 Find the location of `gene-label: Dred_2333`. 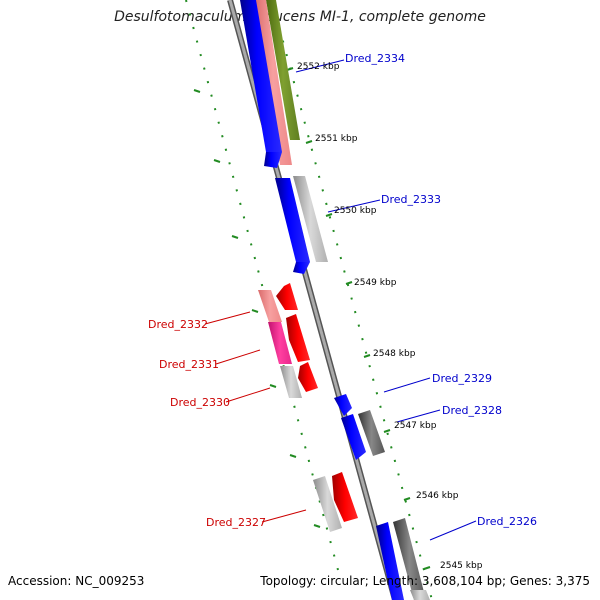

gene-label: Dred_2333 is located at coordinates (411, 199).